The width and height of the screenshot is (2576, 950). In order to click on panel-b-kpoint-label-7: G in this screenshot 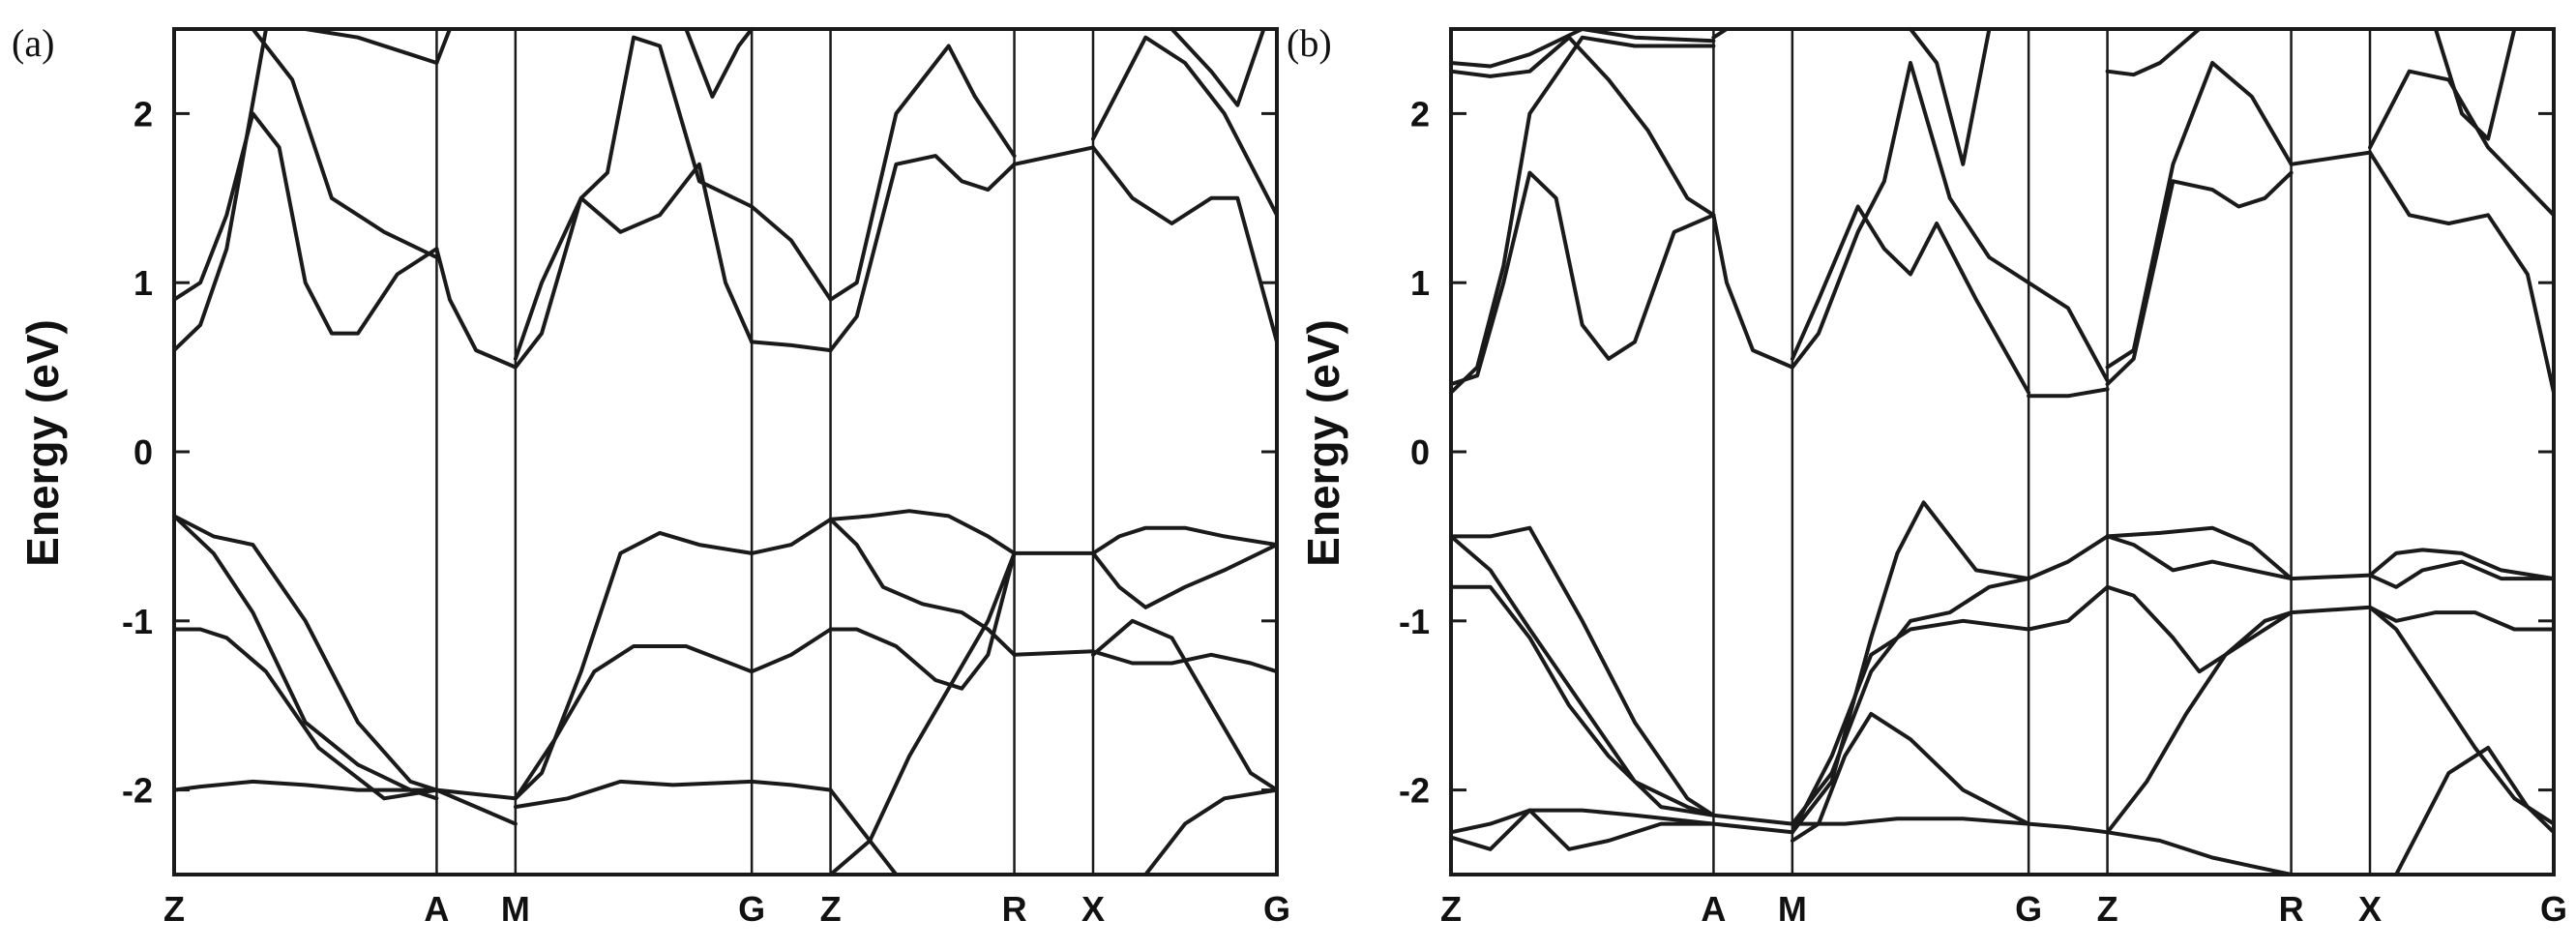, I will do `click(2554, 909)`.